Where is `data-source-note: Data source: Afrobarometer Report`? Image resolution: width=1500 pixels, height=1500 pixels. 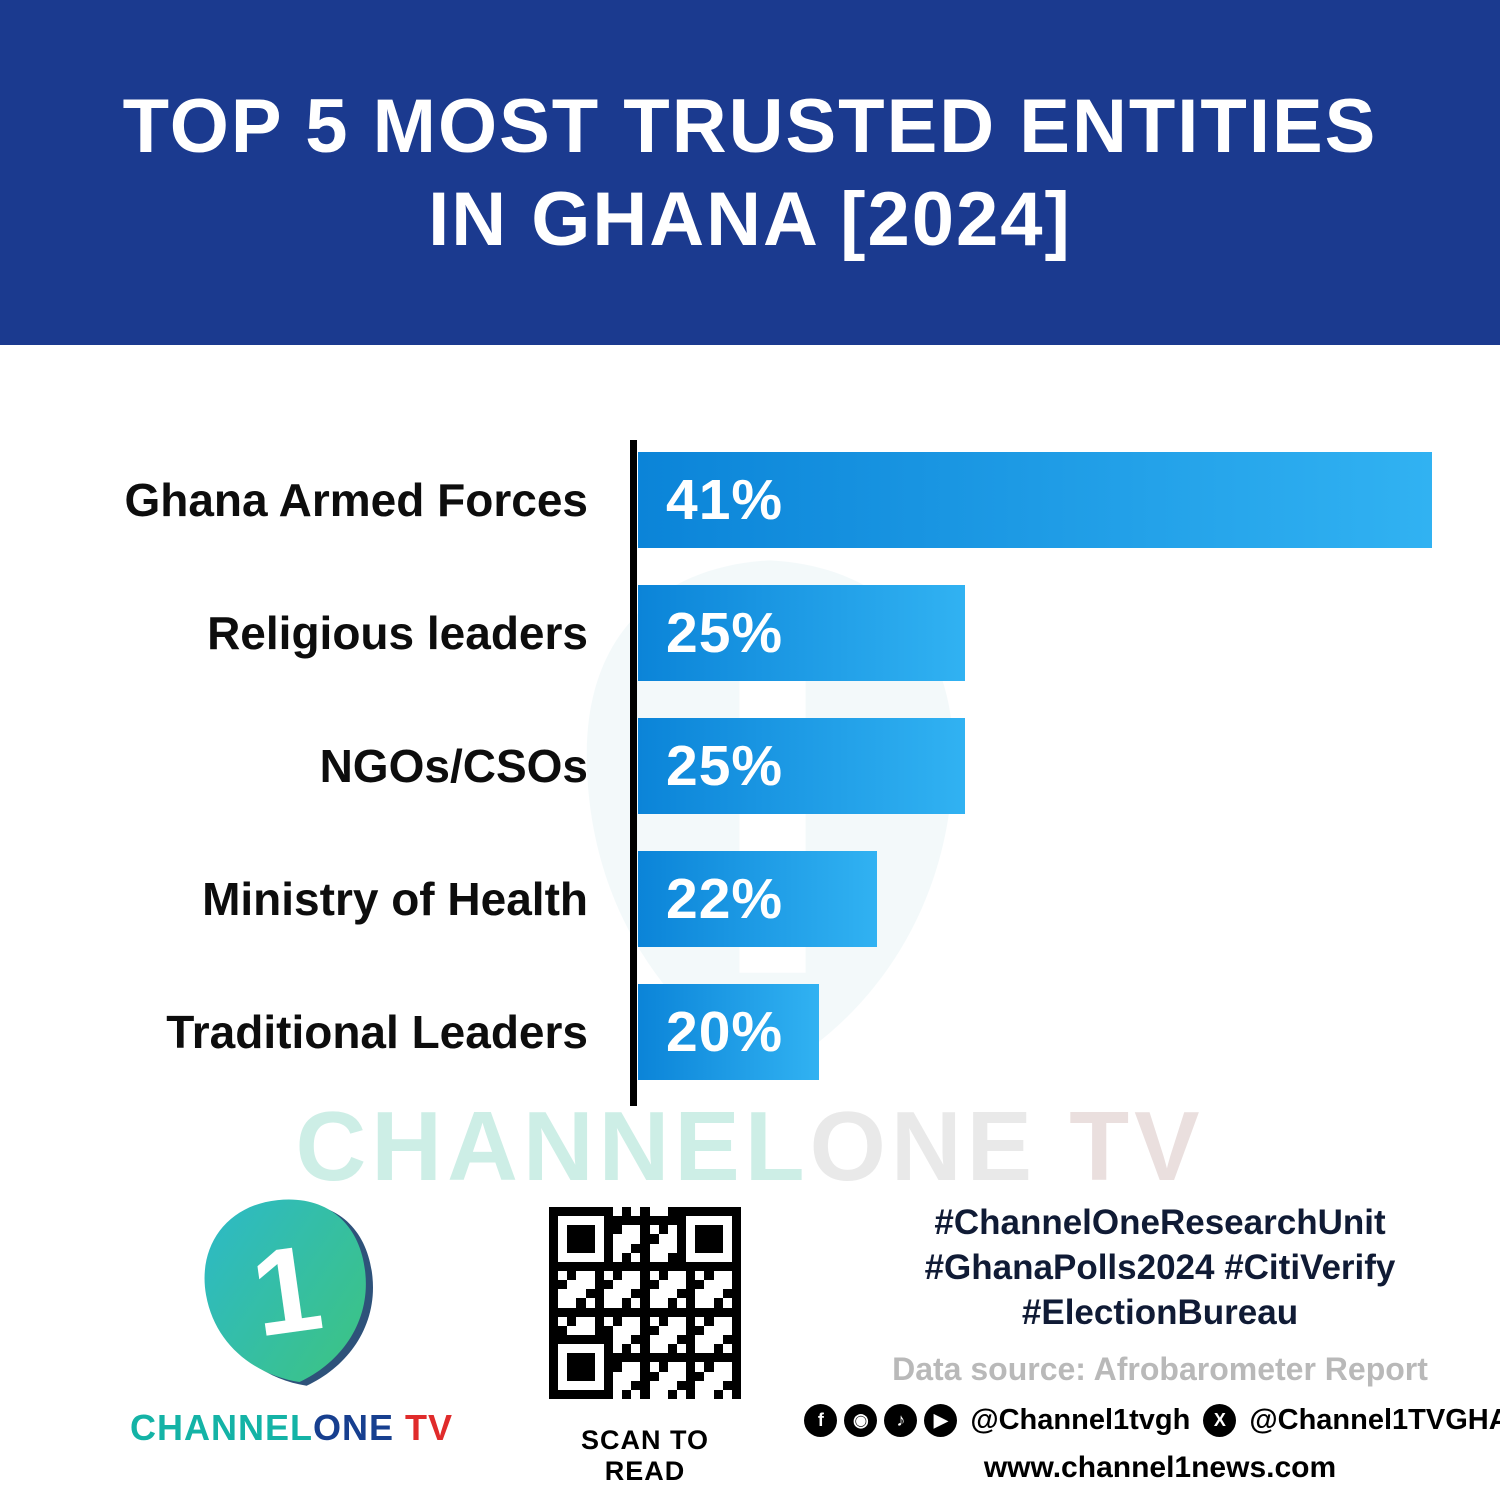
data-source-note: Data source: Afrobarometer Report is located at coordinates (1160, 1369).